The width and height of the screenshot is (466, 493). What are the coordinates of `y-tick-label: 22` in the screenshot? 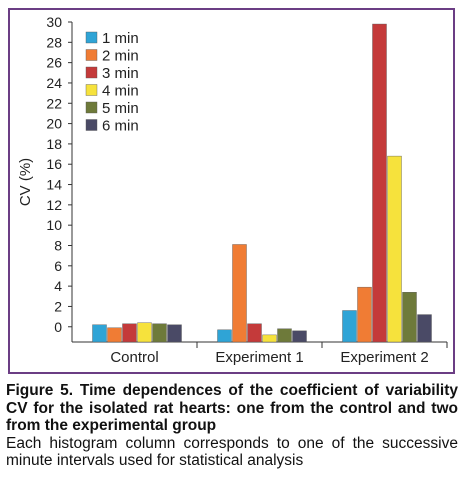 It's located at (54, 103).